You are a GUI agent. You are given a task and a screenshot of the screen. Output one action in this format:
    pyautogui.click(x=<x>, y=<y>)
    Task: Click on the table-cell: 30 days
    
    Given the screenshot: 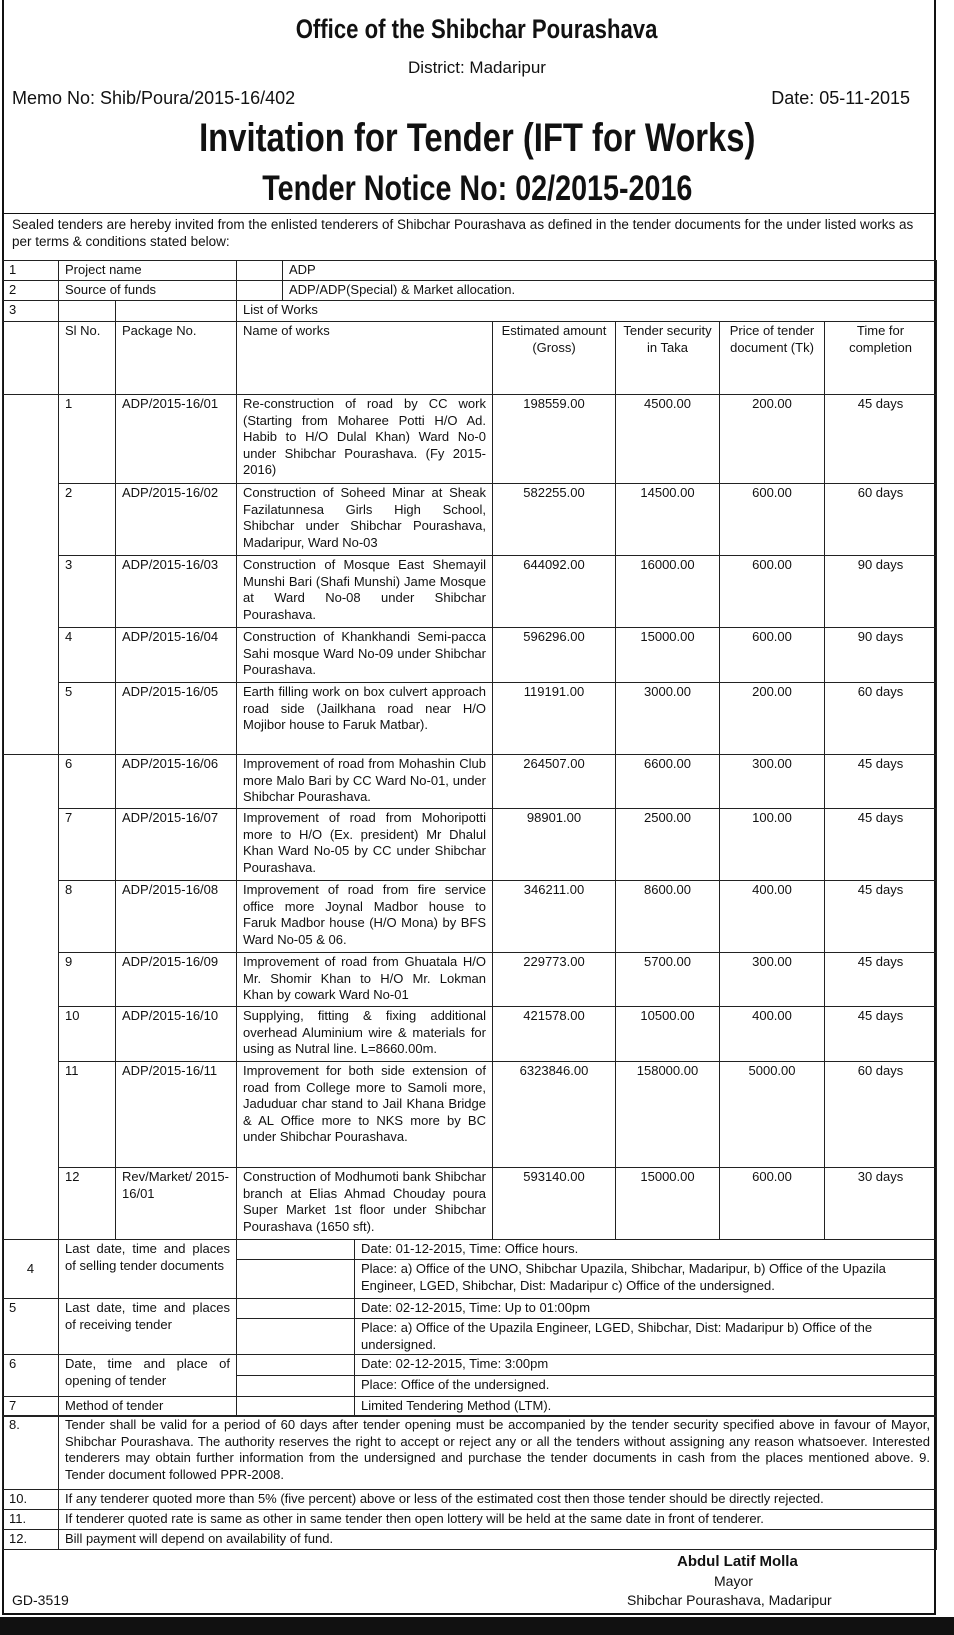 What is the action you would take?
    pyautogui.click(x=880, y=1203)
    